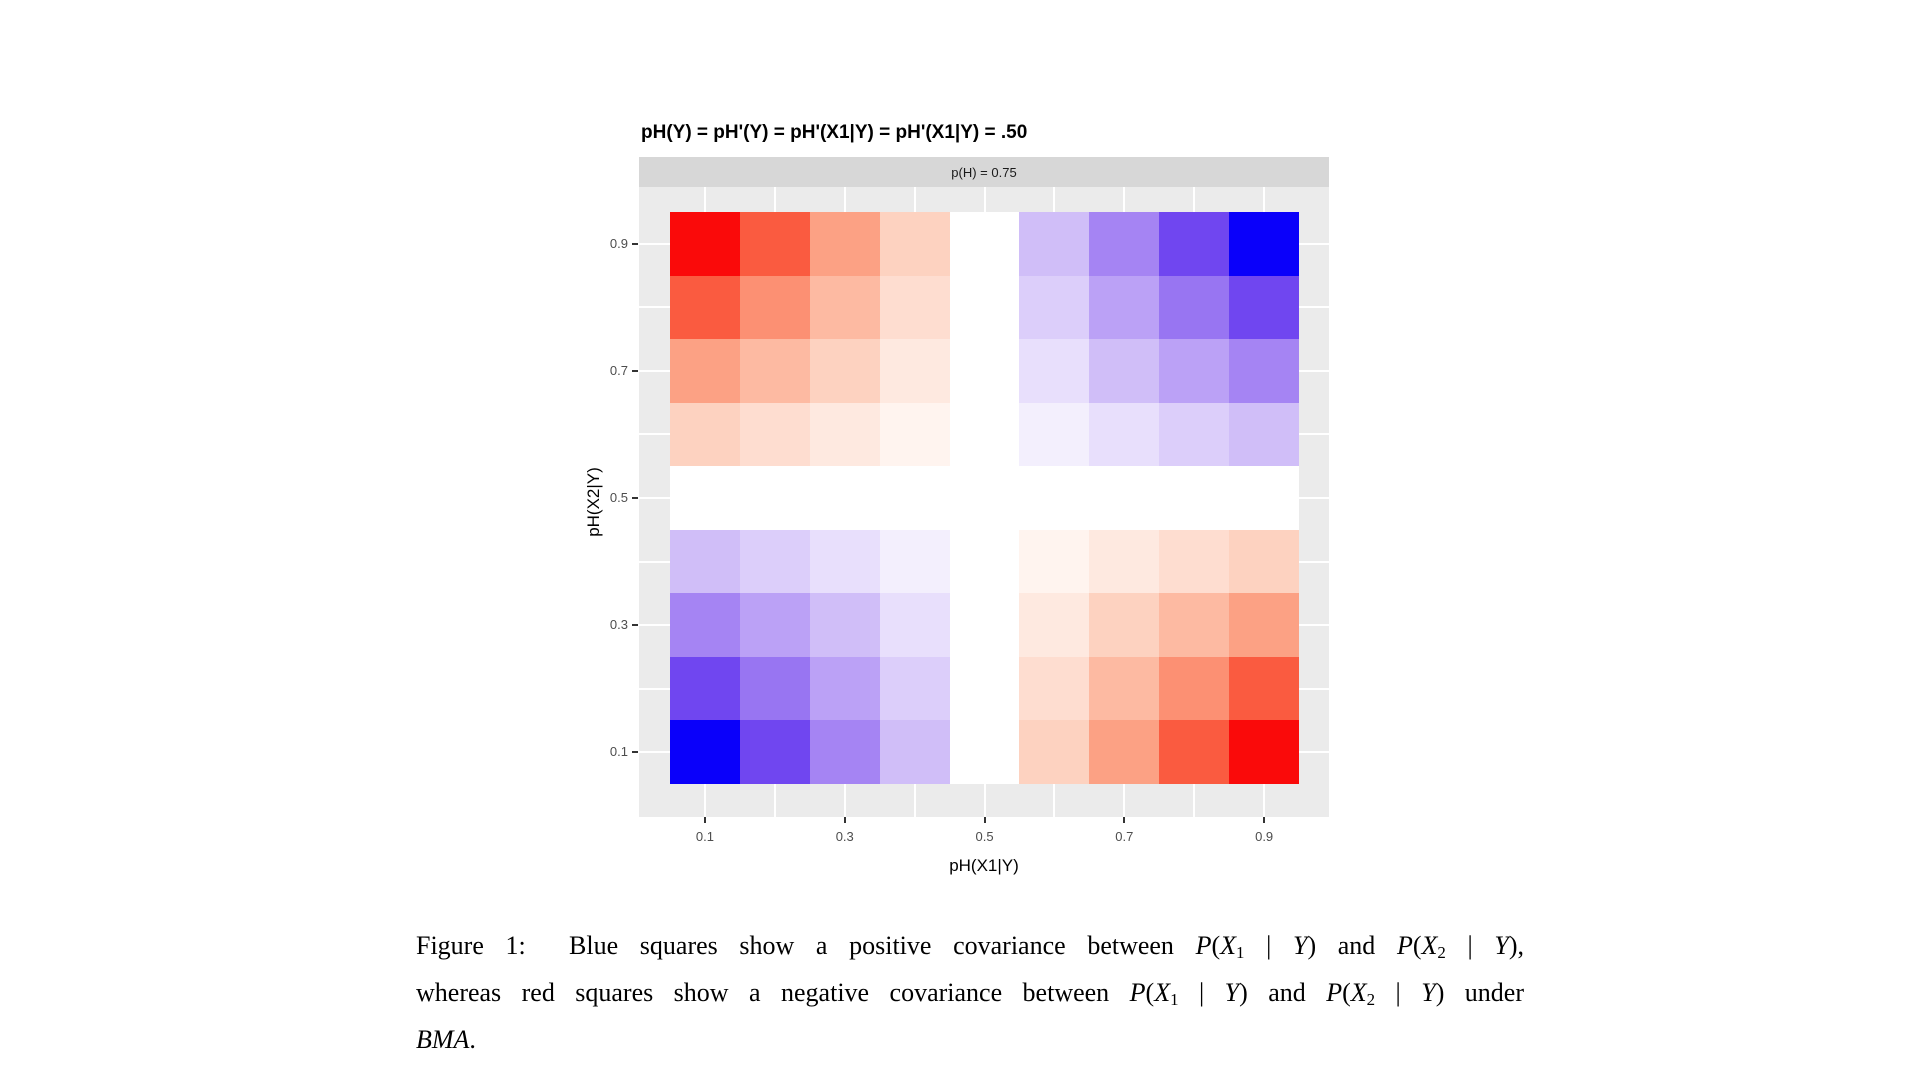 The width and height of the screenshot is (1920, 1080). I want to click on y-axis-title: pH(X2|Y), so click(593, 502).